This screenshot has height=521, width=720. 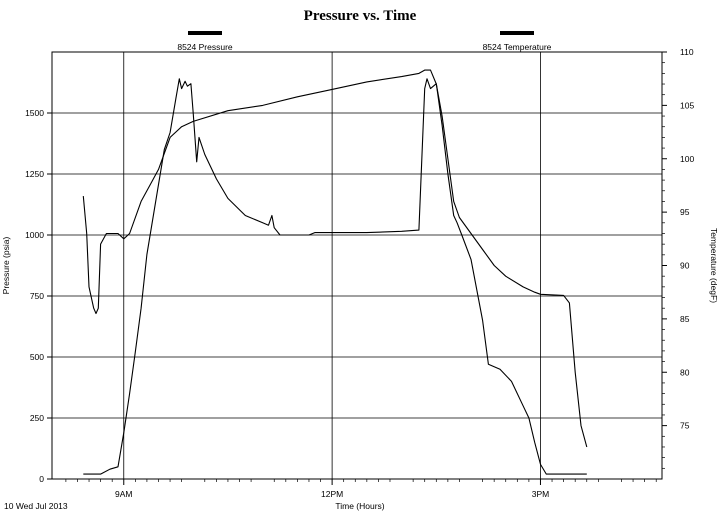 What do you see at coordinates (685, 266) in the screenshot?
I see `y2-tick-label: 90` at bounding box center [685, 266].